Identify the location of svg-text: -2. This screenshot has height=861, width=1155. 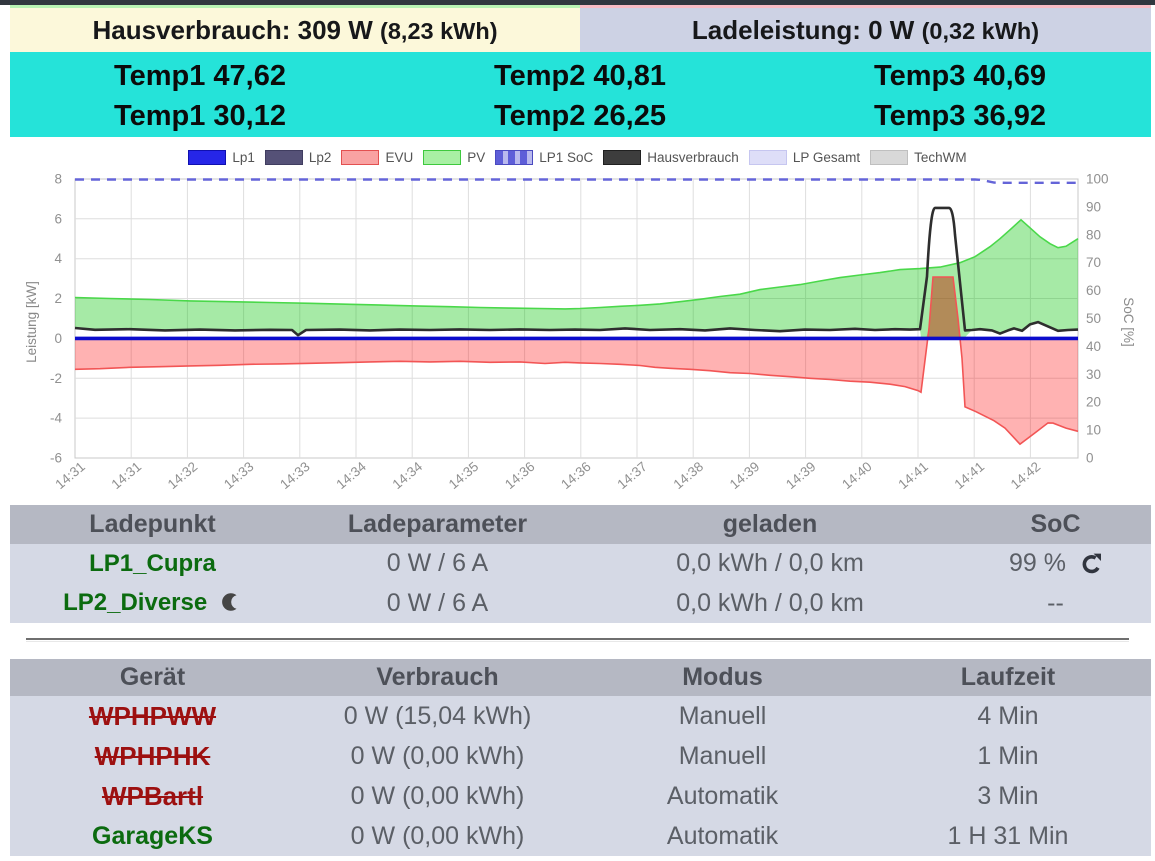
(56, 378).